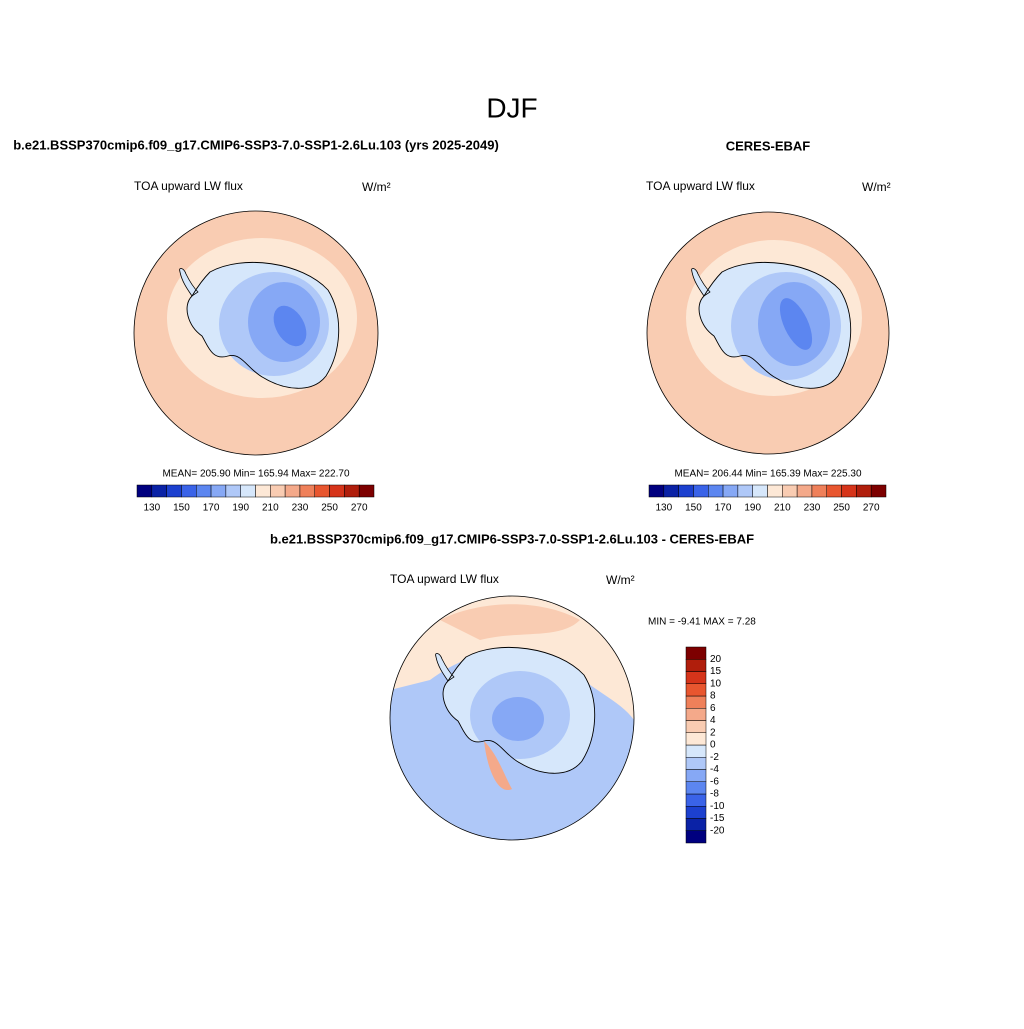 This screenshot has height=1029, width=1024. What do you see at coordinates (716, 659) in the screenshot?
I see `colorbar-tick-label: 20` at bounding box center [716, 659].